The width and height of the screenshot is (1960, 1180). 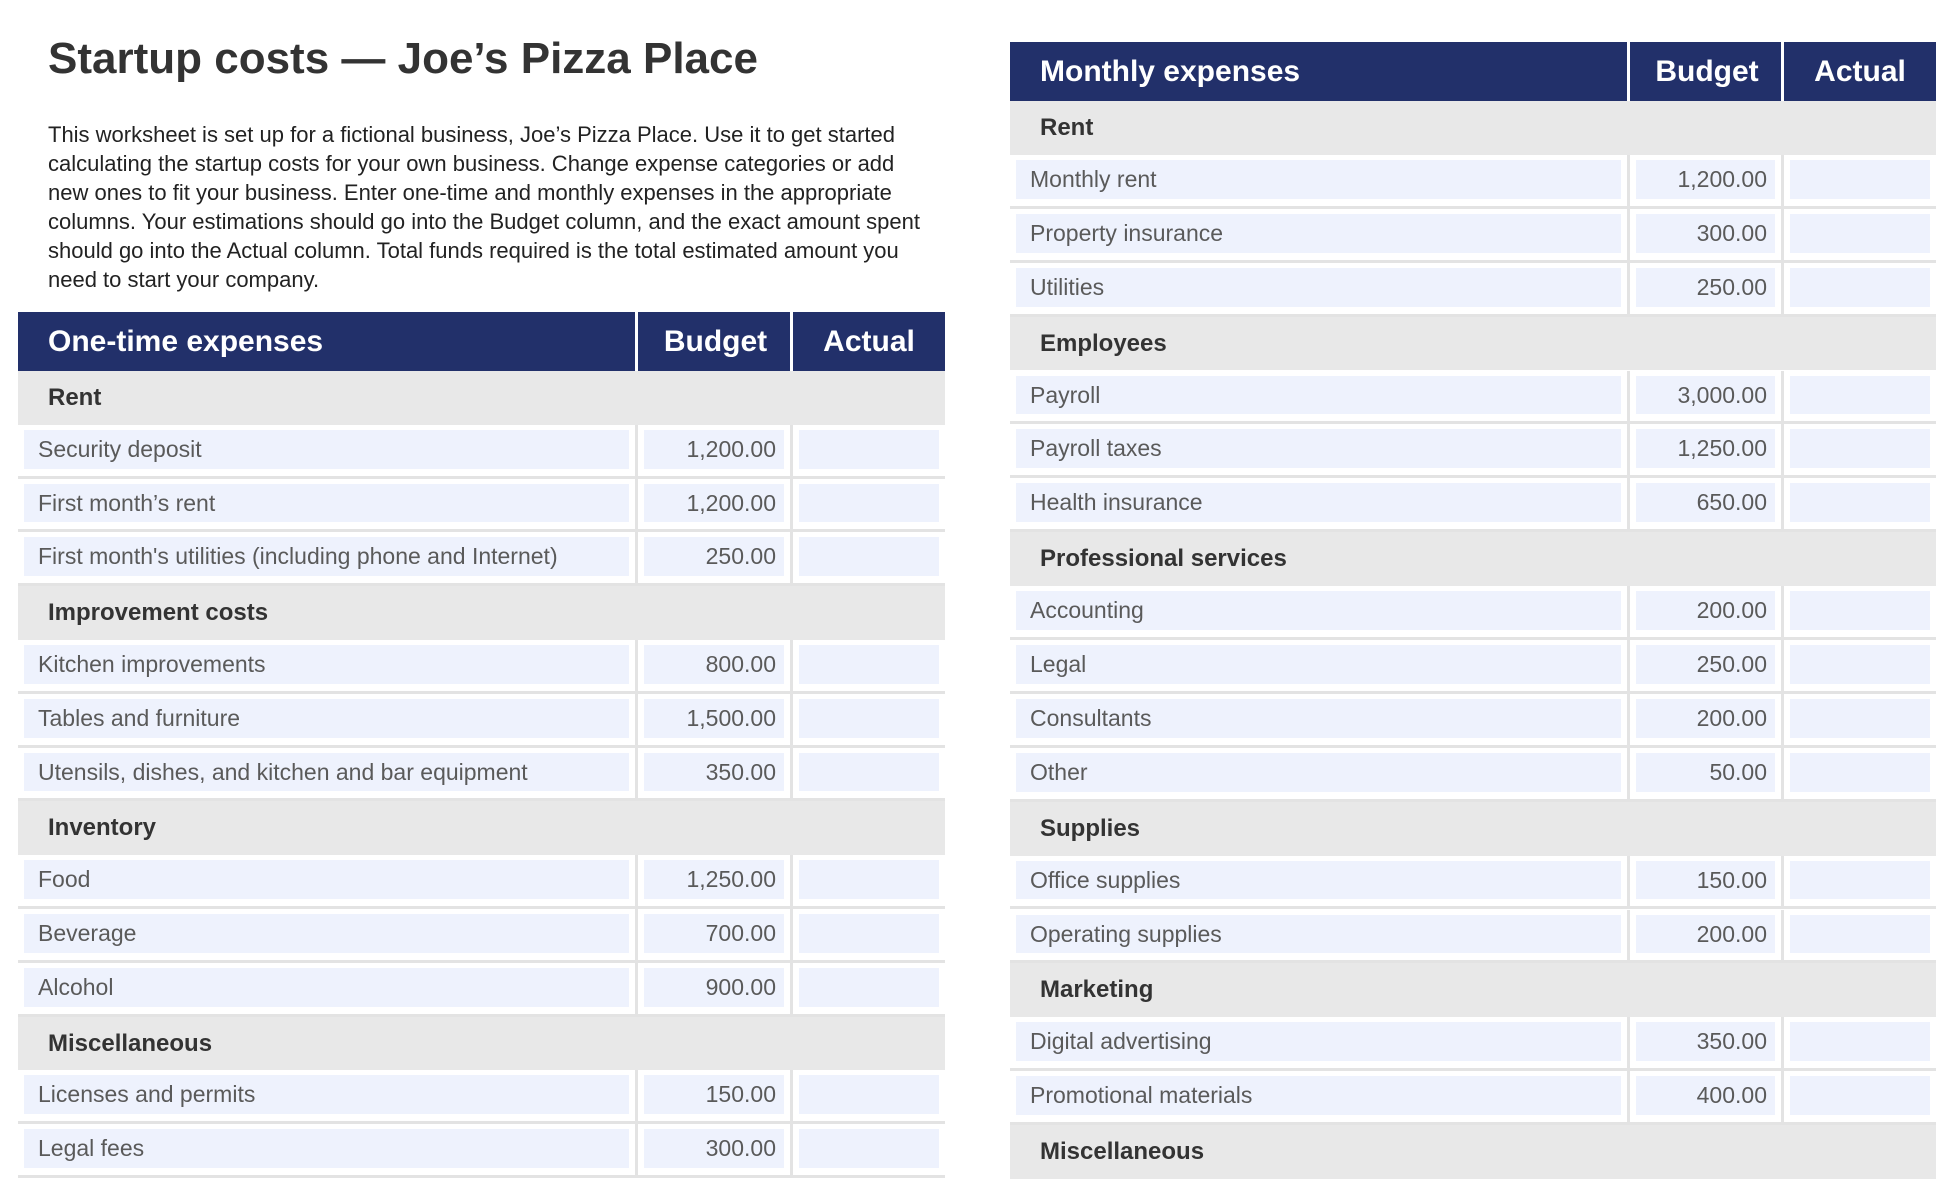 What do you see at coordinates (1473, 181) in the screenshot?
I see `expense-row: Monthly rent 1,200.00` at bounding box center [1473, 181].